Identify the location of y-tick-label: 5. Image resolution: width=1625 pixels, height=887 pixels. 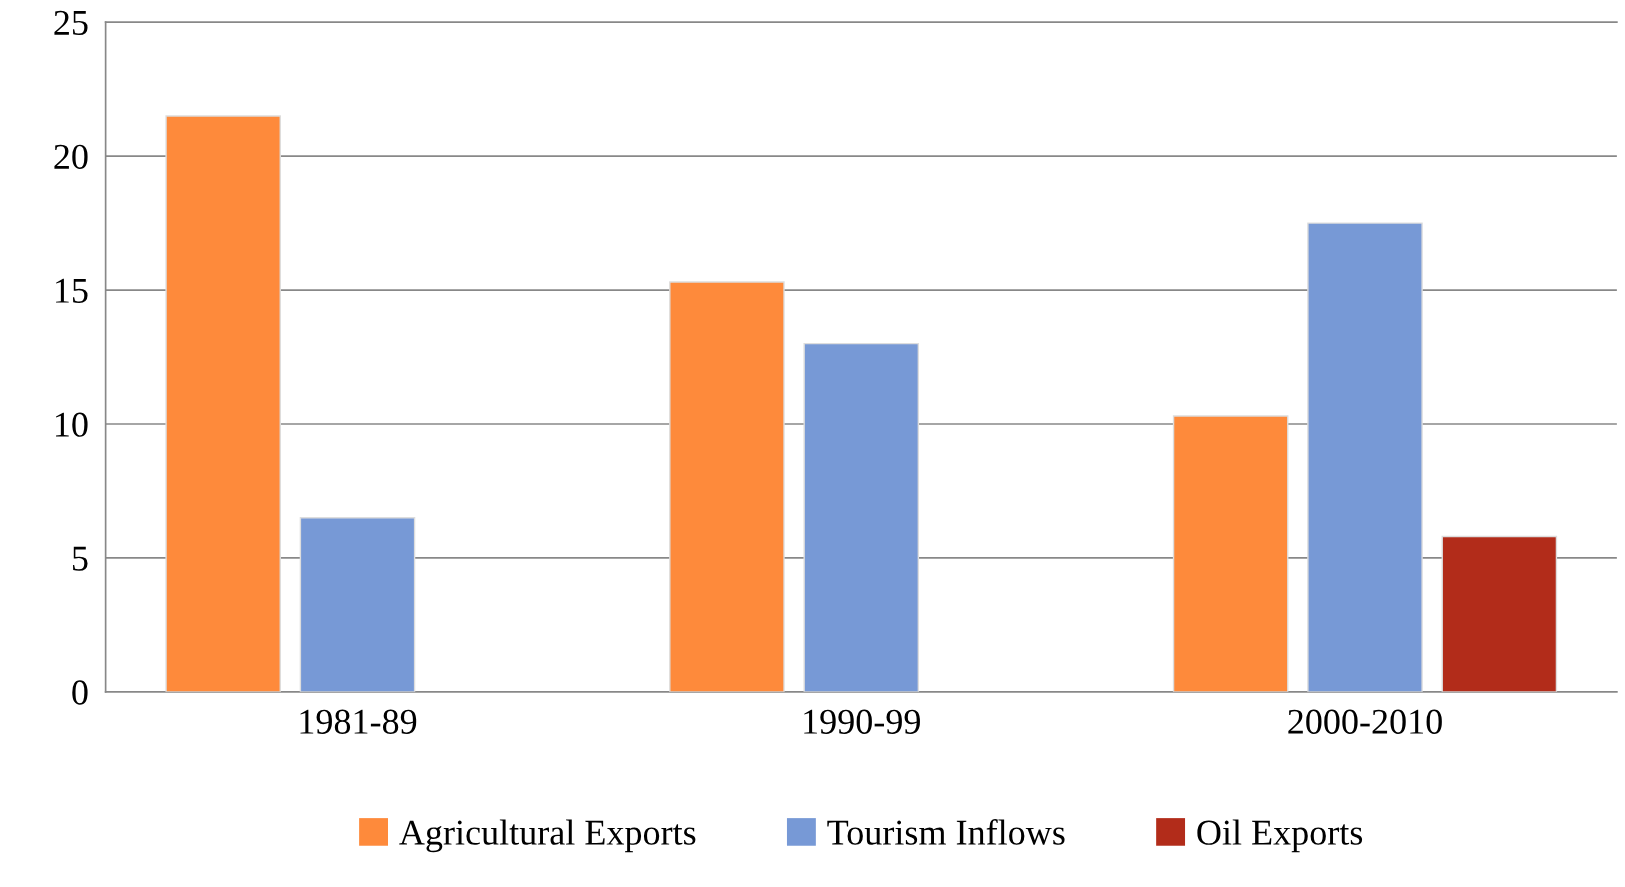
(80, 558).